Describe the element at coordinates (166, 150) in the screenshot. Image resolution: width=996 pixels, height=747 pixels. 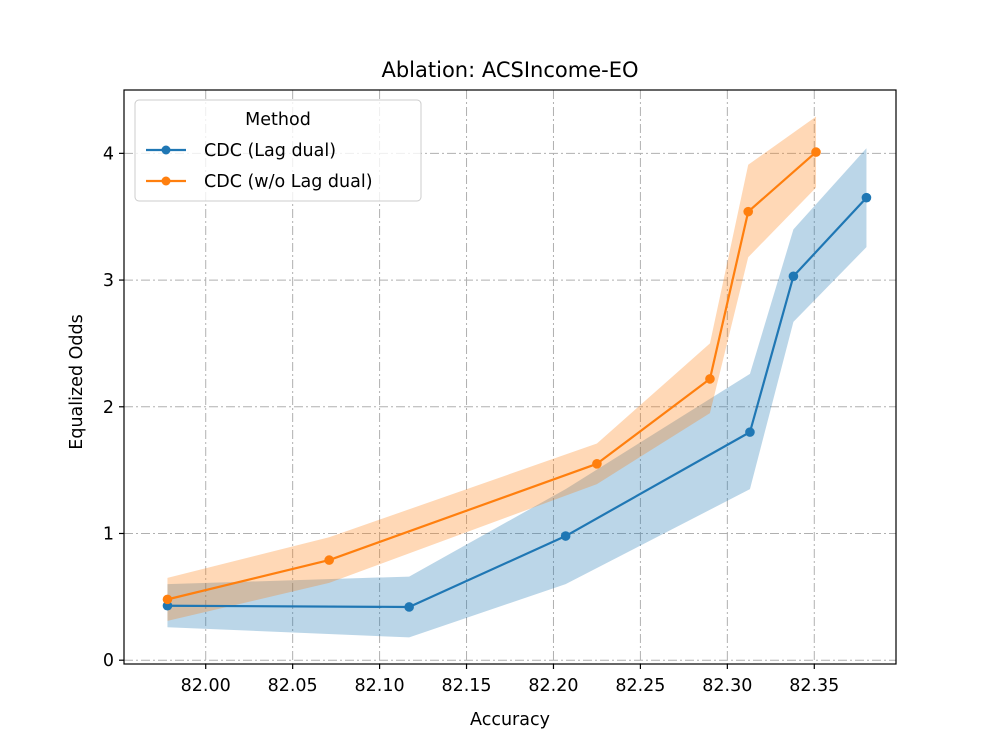
I see `legend-marker-lag-dual` at that location.